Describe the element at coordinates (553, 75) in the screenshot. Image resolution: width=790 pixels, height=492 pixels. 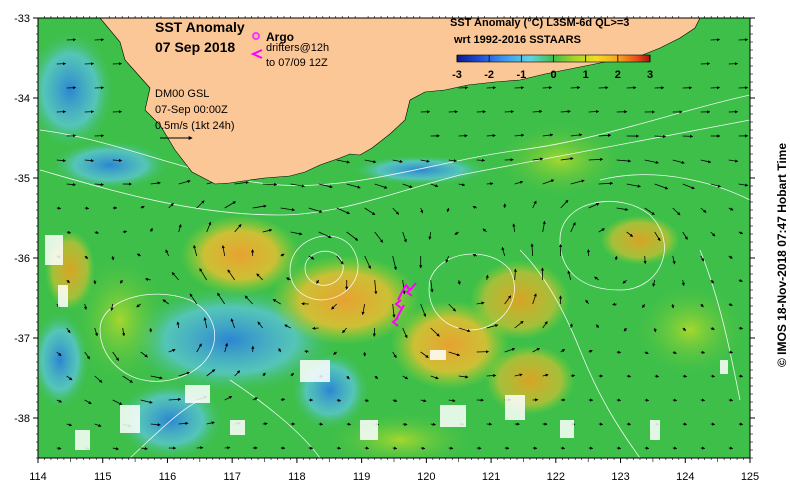
I see `colorbar-tick-label: 0` at that location.